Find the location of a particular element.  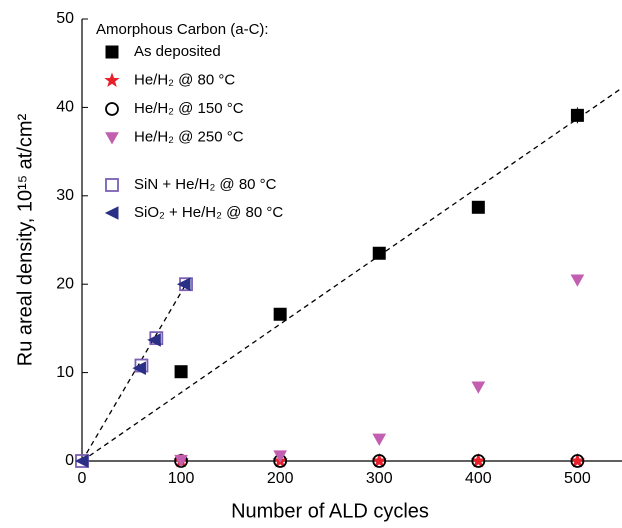

y-tick-label: 0 is located at coordinates (69, 460).